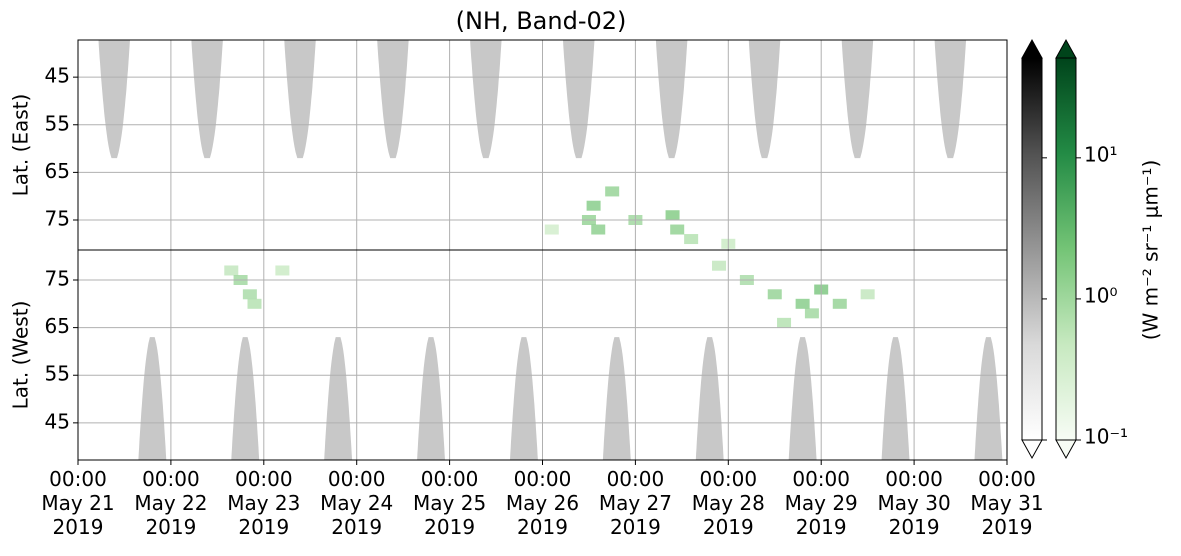  I want to click on x-tick-label: 00:00 May 27 2019, so click(635, 503).